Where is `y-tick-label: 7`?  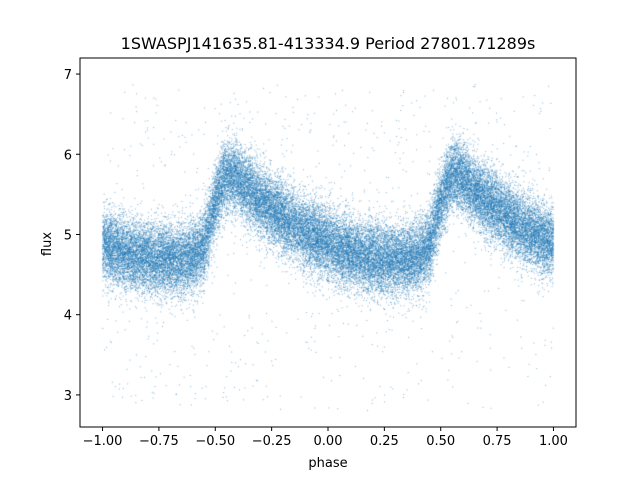
y-tick-label: 7 is located at coordinates (68, 75).